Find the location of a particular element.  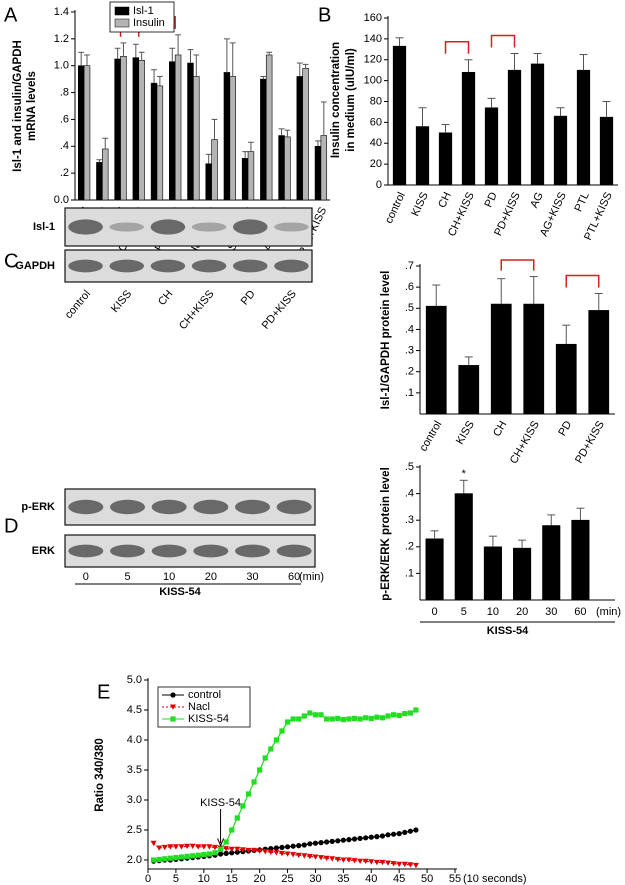

x-tick-label: PD is located at coordinates (491, 199).